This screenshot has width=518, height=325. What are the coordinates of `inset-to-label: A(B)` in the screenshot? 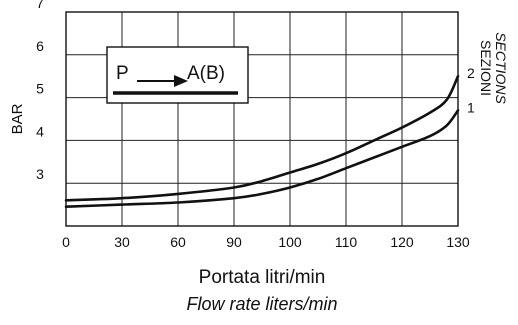 It's located at (206, 73).